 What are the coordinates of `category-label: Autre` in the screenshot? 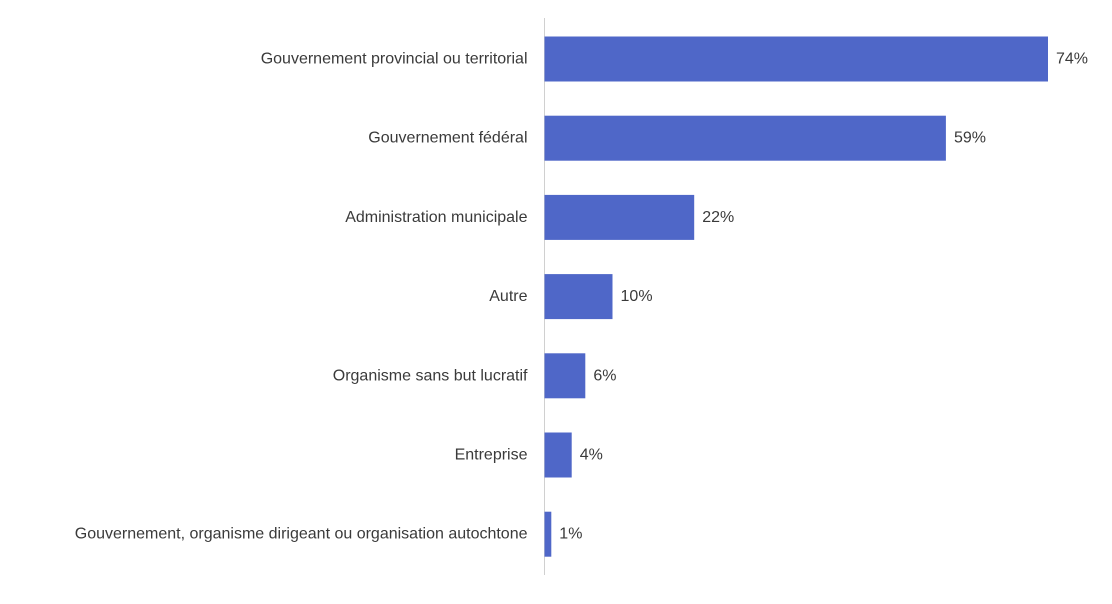 It's located at (508, 296).